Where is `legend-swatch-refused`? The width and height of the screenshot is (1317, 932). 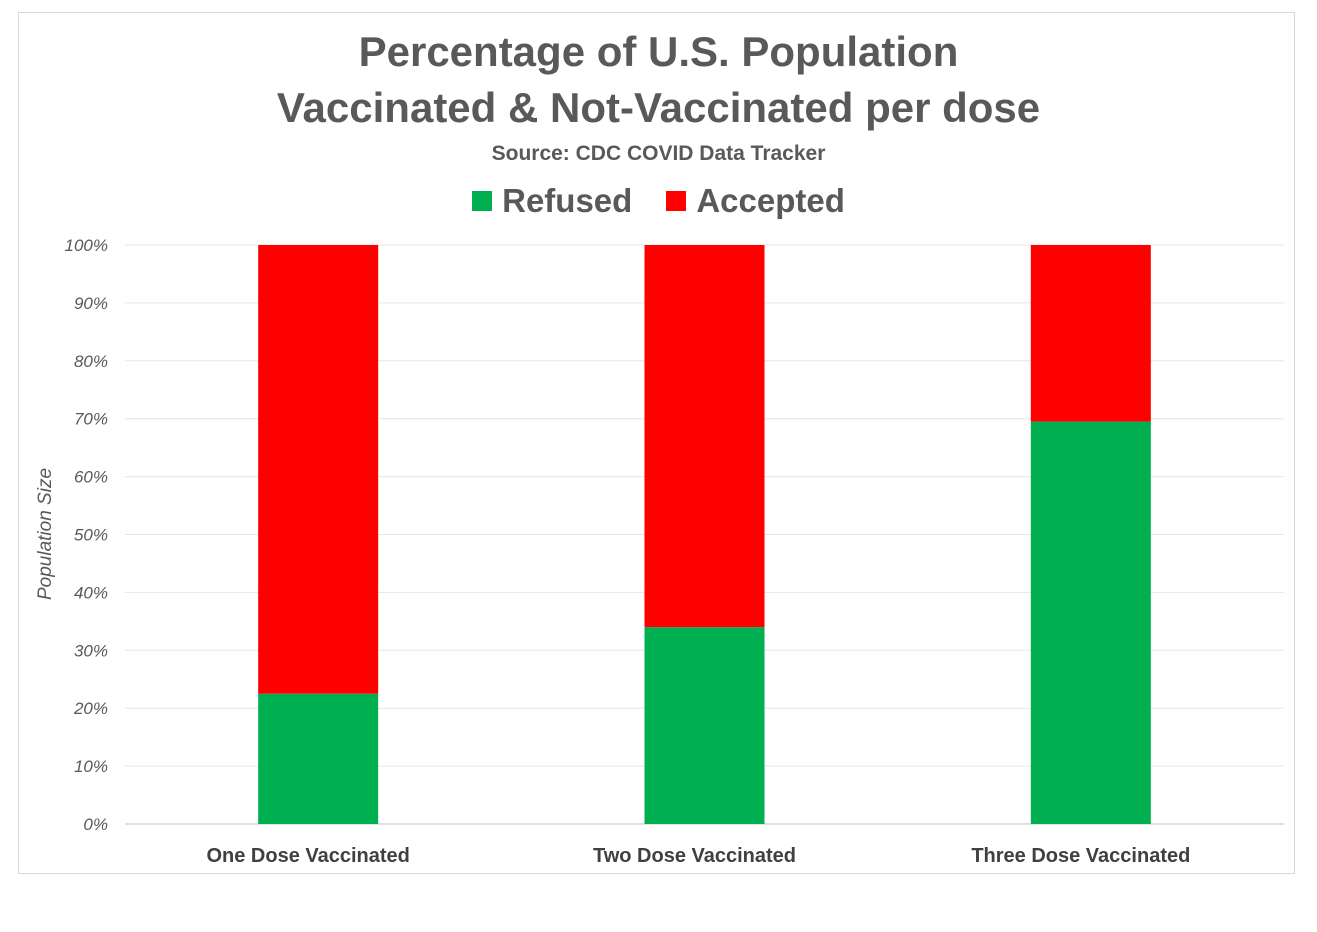
legend-swatch-refused is located at coordinates (482, 201).